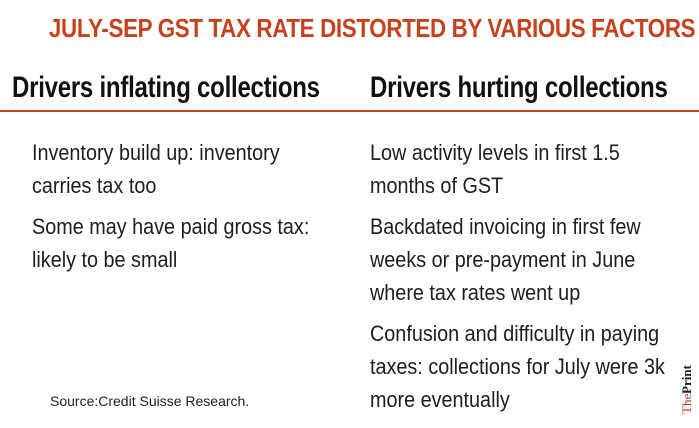  Describe the element at coordinates (349, 111) in the screenshot. I see `header-divider` at that location.